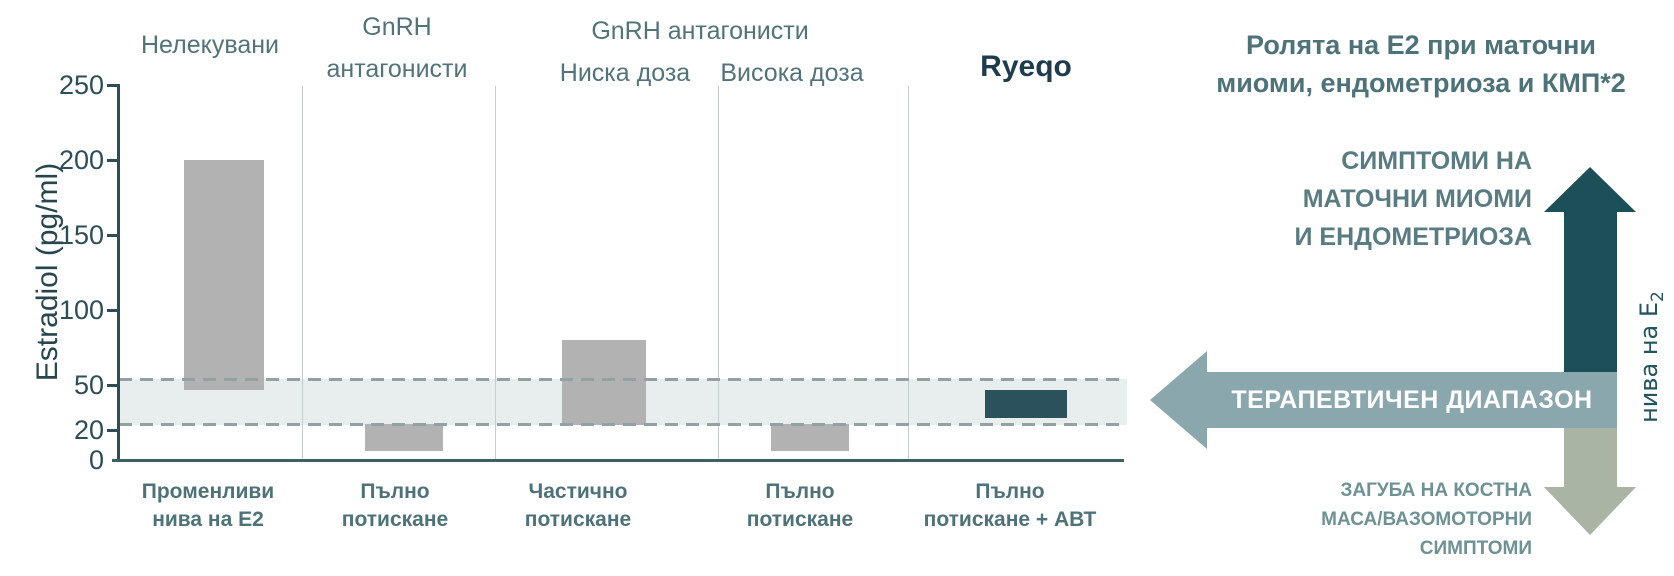 The height and width of the screenshot is (576, 1674). I want to click on y-tick-label: 0, so click(96, 460).